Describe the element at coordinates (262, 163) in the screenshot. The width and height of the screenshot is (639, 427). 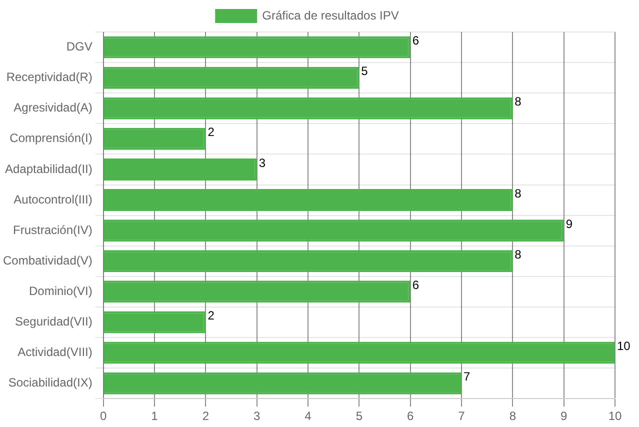
I see `data-label: 3` at that location.